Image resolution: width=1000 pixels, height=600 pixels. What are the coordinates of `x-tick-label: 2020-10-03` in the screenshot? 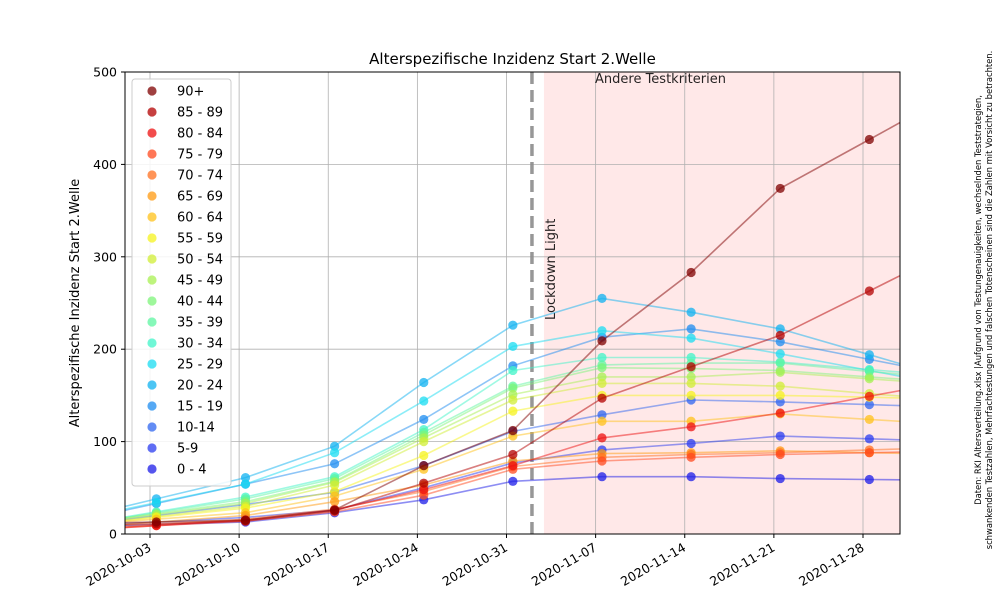 It's located at (118, 564).